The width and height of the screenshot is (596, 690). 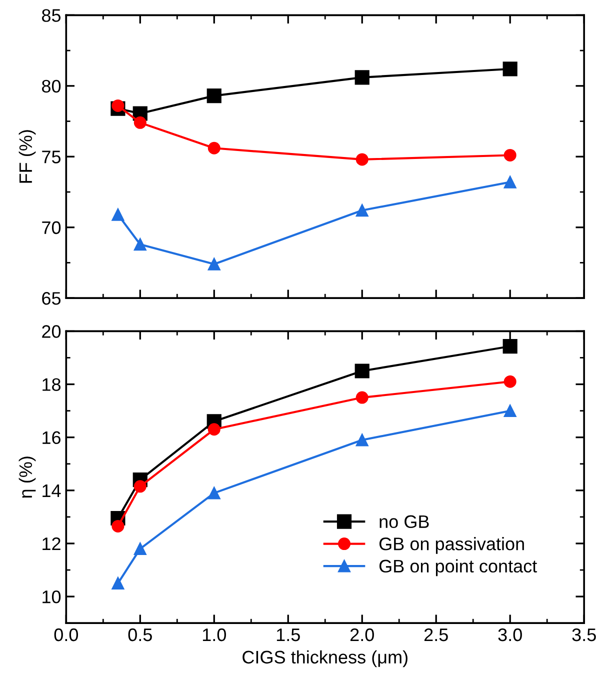 What do you see at coordinates (140, 635) in the screenshot?
I see `x-tick-label: 0.5` at bounding box center [140, 635].